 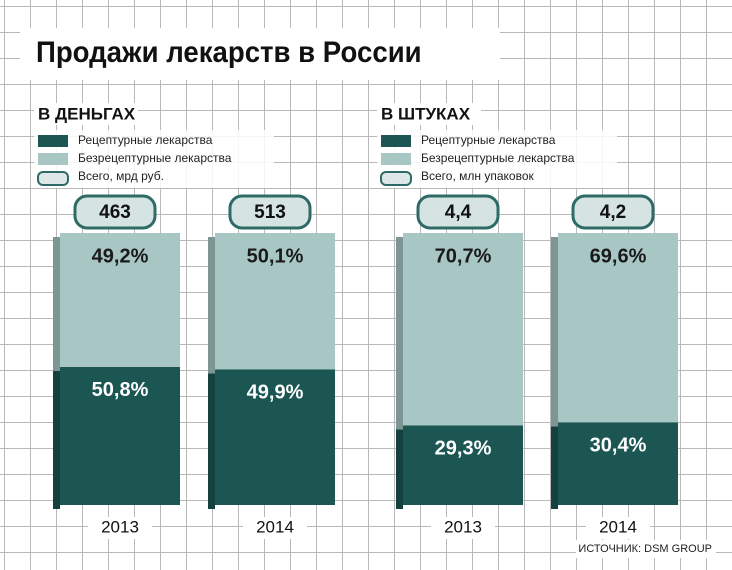 I want to click on data-label: 49,2%, so click(x=120, y=256).